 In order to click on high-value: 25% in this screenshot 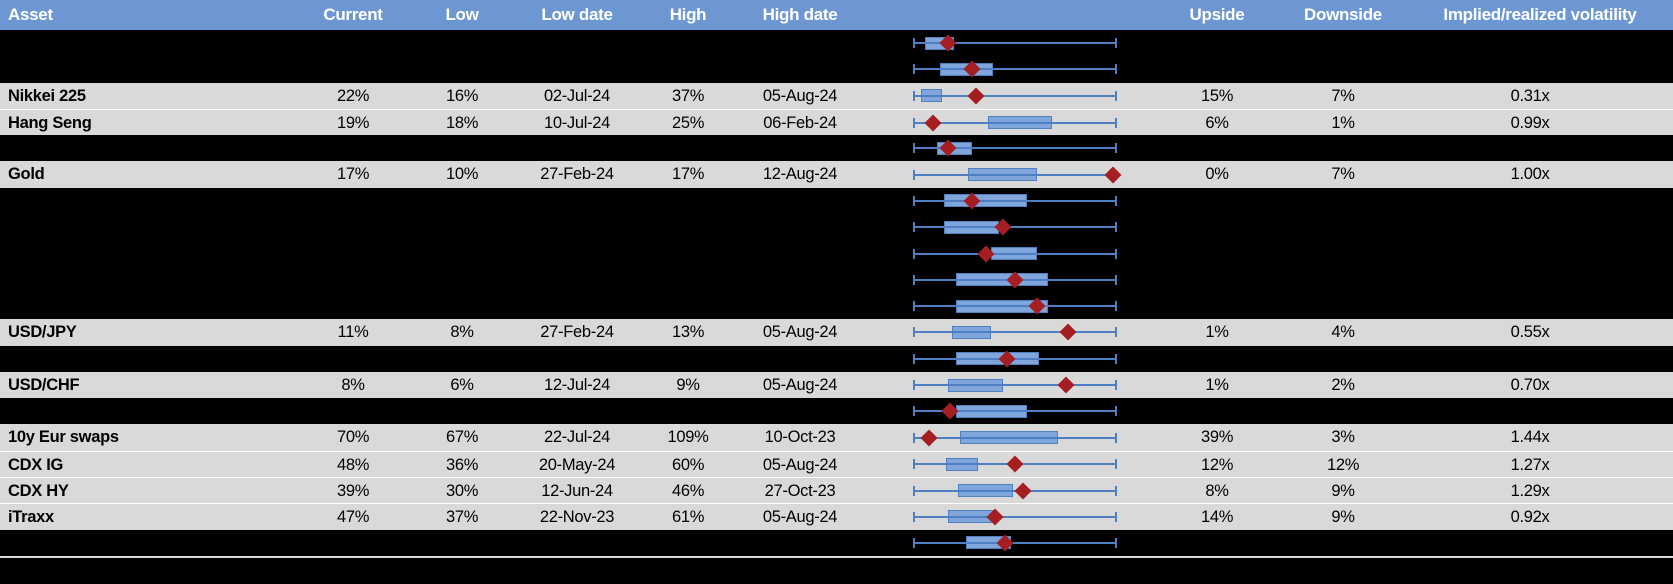, I will do `click(688, 122)`.